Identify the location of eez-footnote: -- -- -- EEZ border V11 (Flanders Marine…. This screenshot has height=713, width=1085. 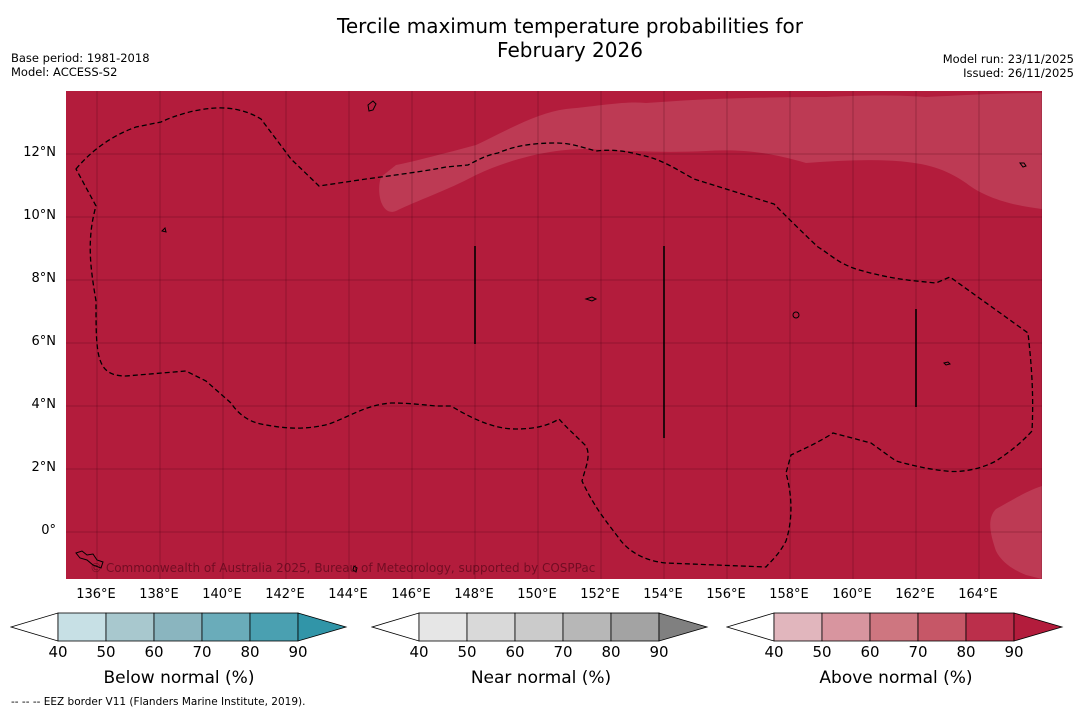
(158, 702).